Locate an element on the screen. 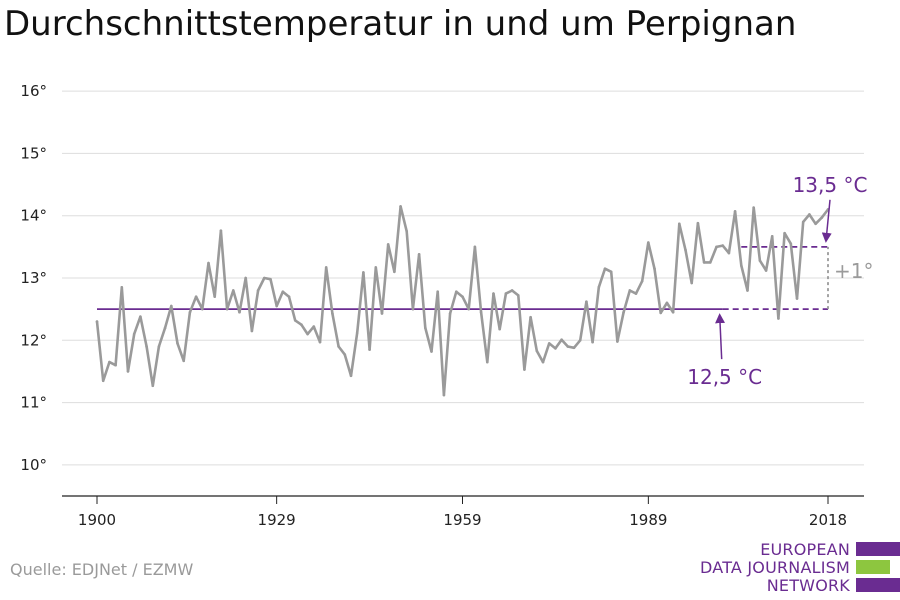  data-point-1933 is located at coordinates (301, 325).